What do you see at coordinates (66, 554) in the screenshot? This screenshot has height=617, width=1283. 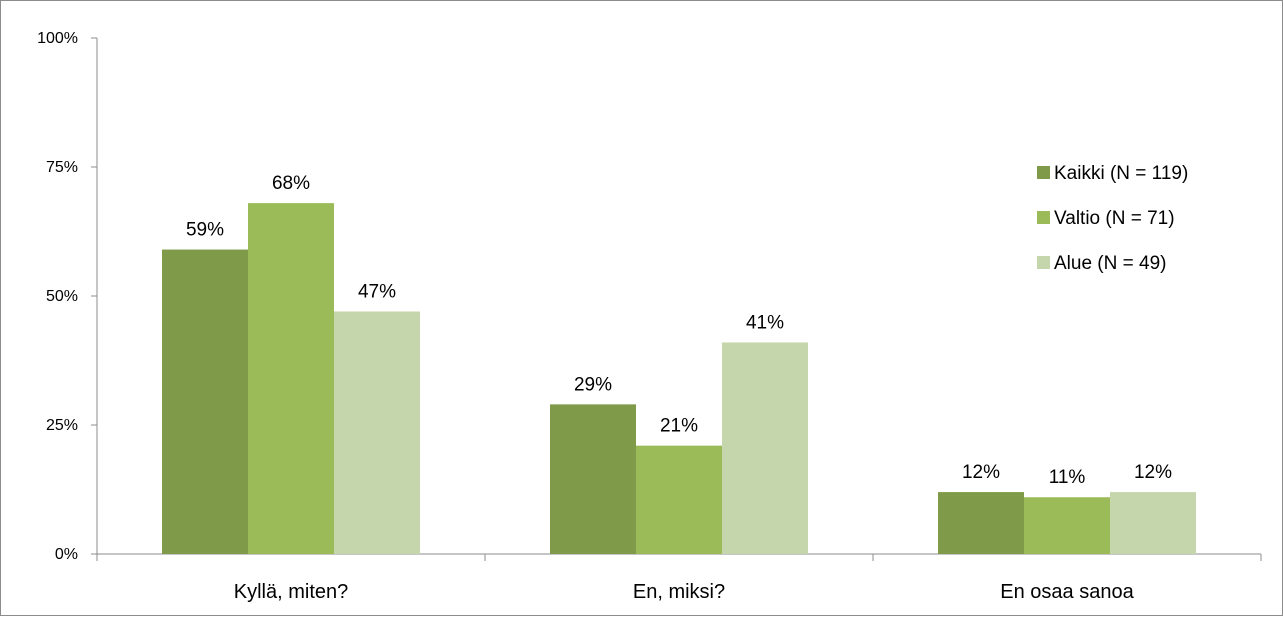 I see `y-tick-label: 0%` at bounding box center [66, 554].